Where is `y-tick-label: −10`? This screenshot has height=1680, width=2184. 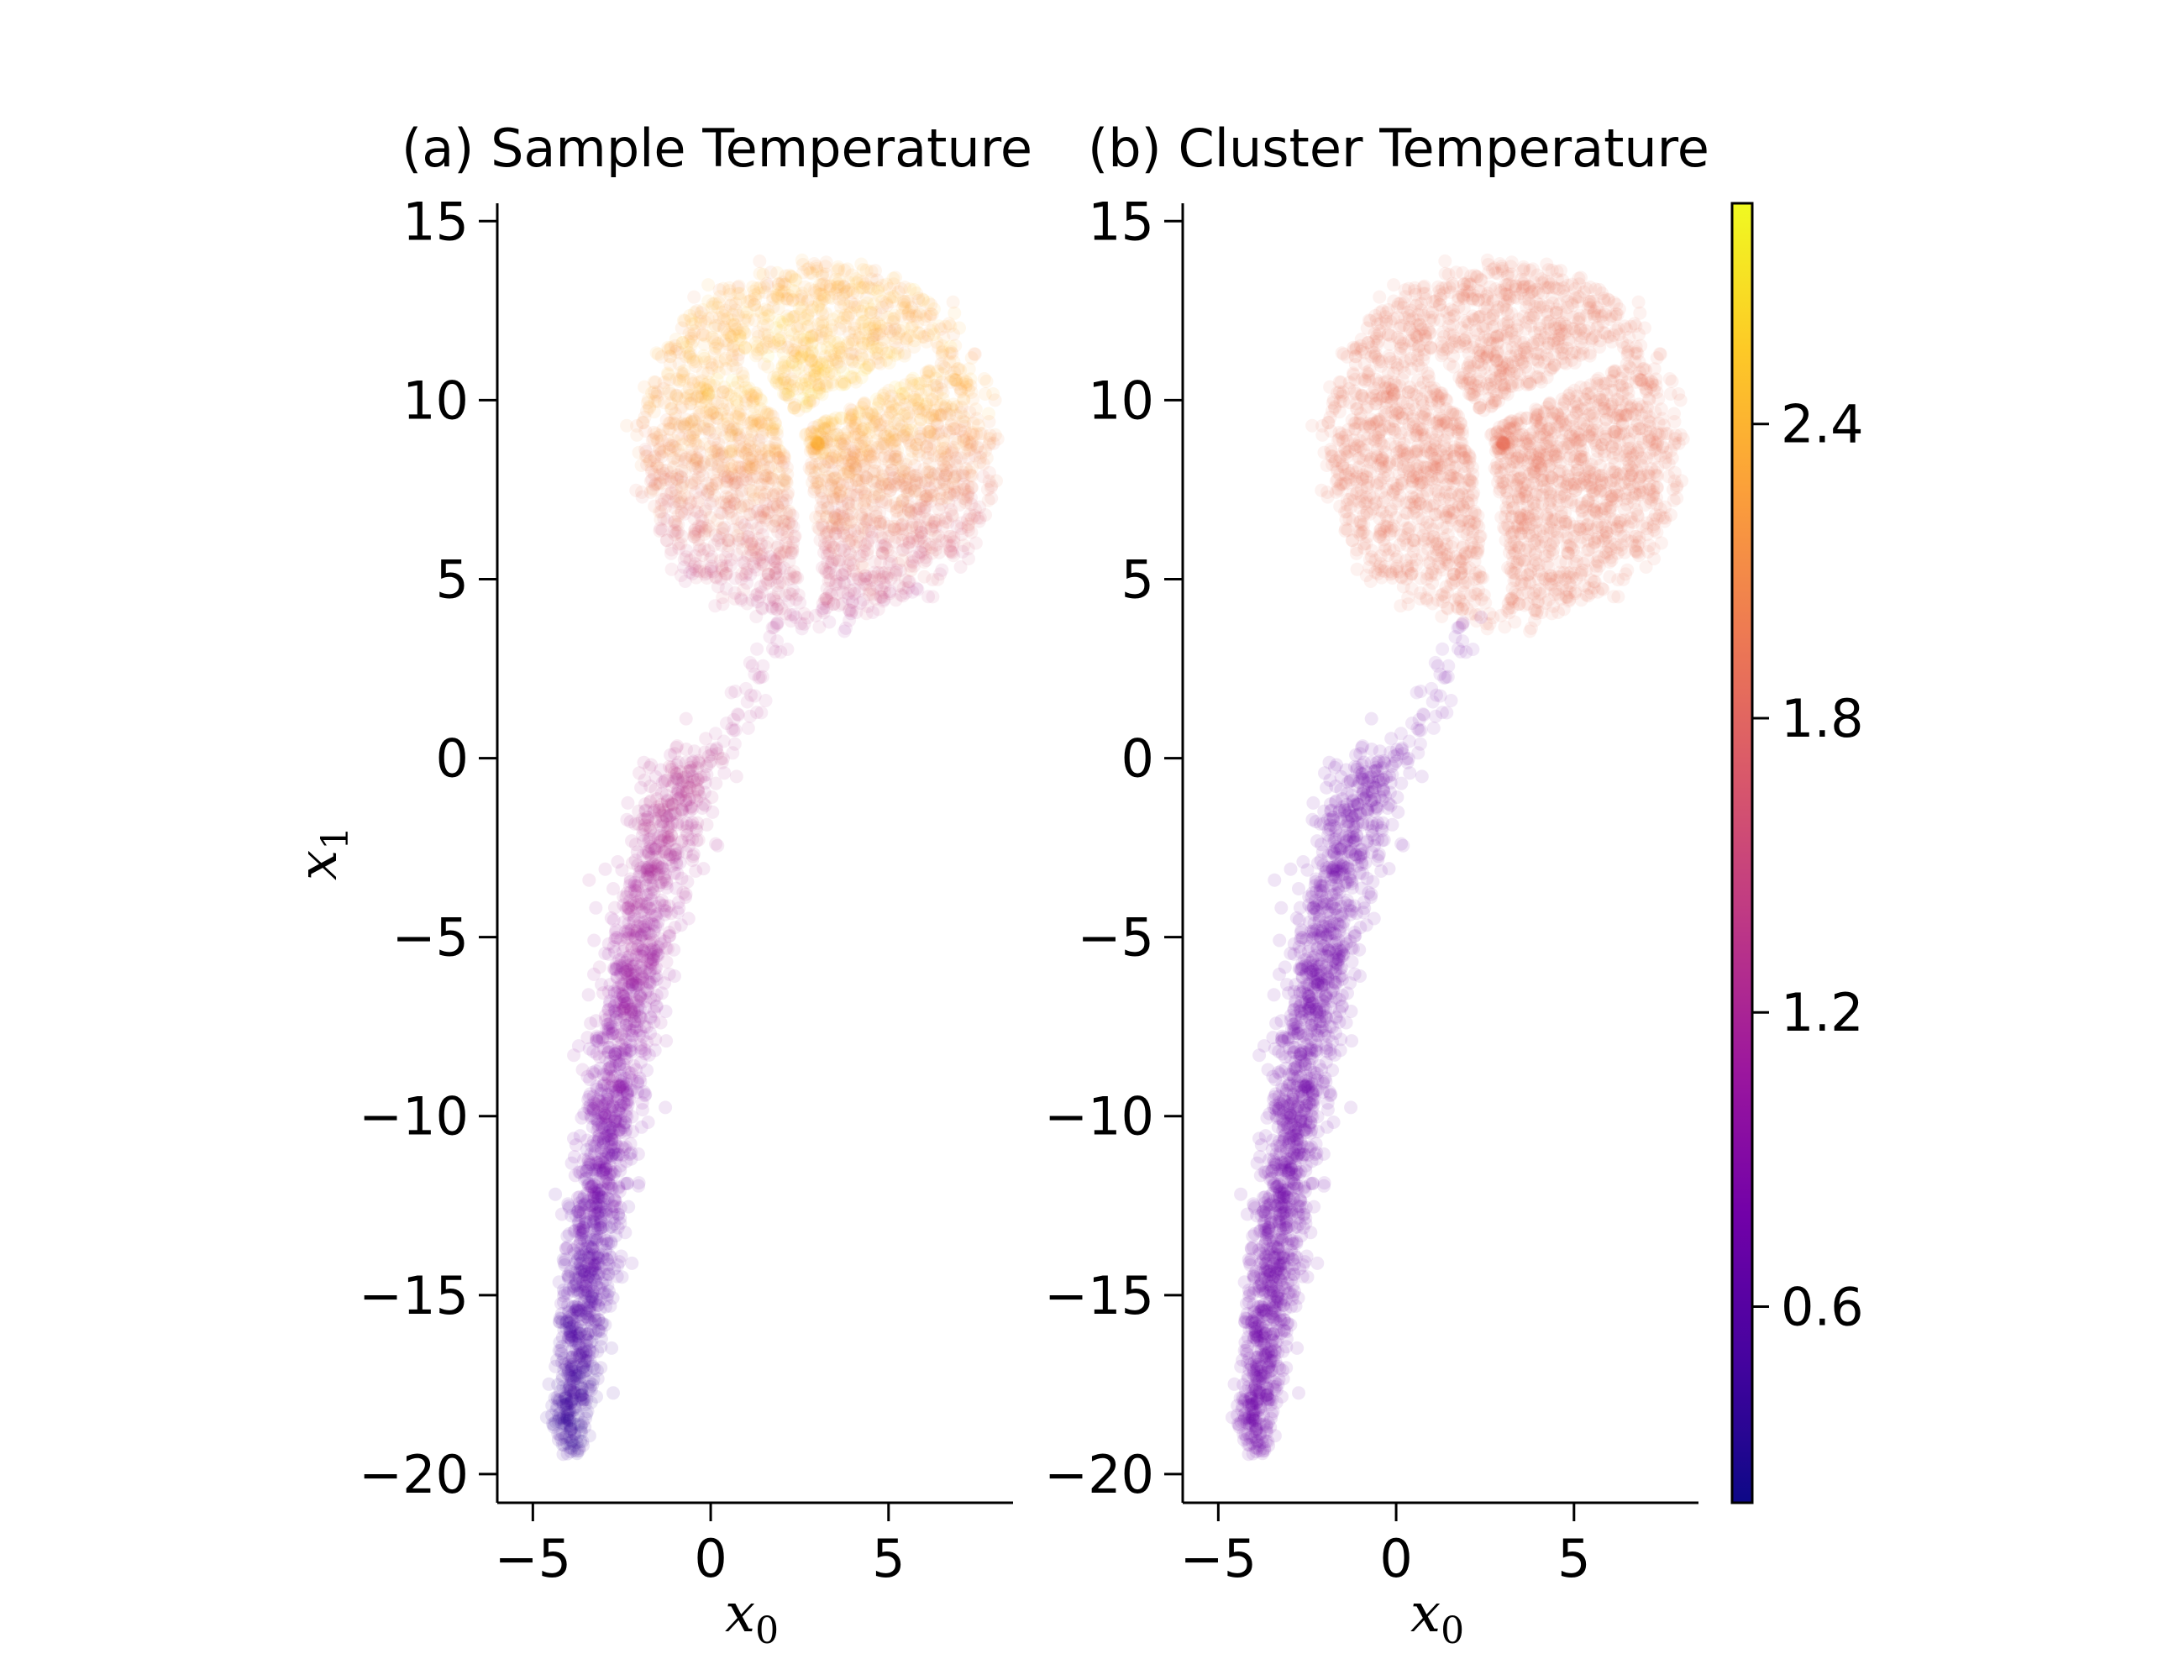 y-tick-label: −10 is located at coordinates (414, 1116).